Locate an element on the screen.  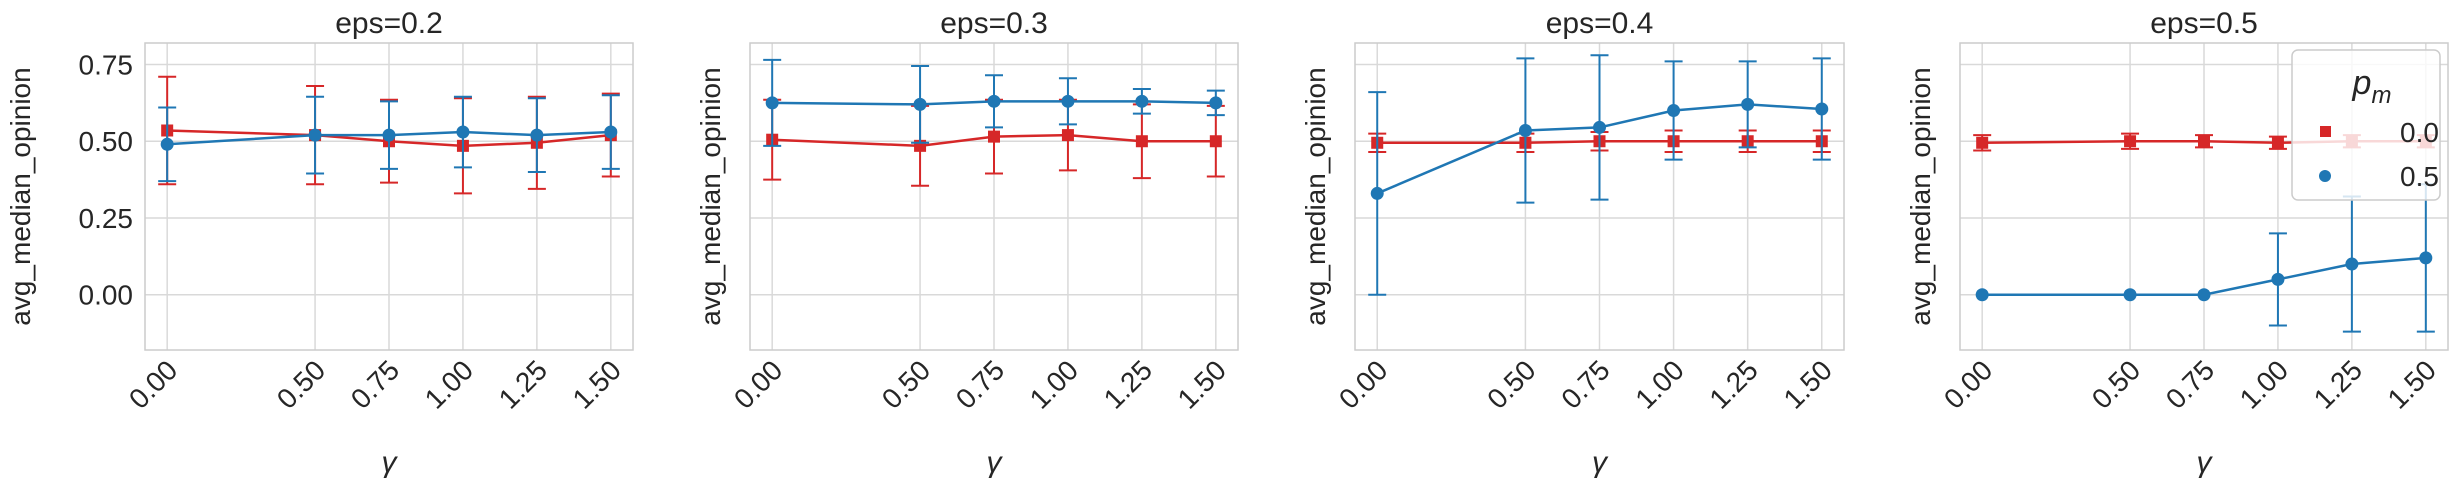
chart-title: eps=0.2 is located at coordinates (389, 23).